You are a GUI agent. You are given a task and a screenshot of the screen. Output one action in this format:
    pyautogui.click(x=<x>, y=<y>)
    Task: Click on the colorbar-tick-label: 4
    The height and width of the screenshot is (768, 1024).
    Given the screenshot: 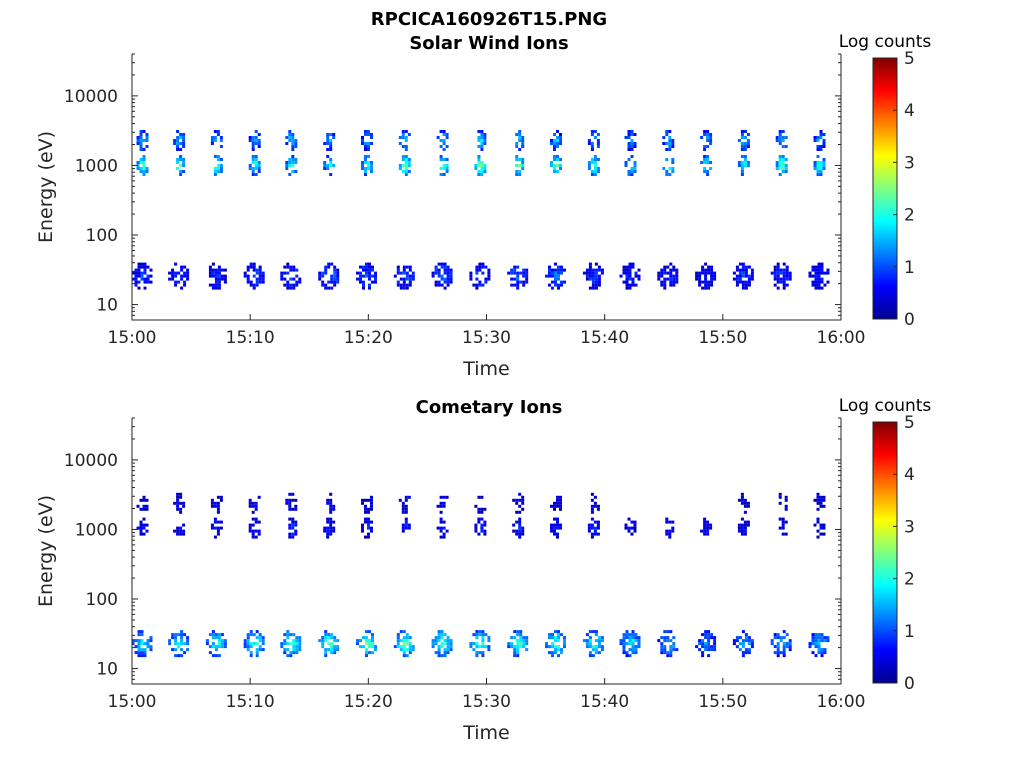 What is the action you would take?
    pyautogui.click(x=909, y=111)
    